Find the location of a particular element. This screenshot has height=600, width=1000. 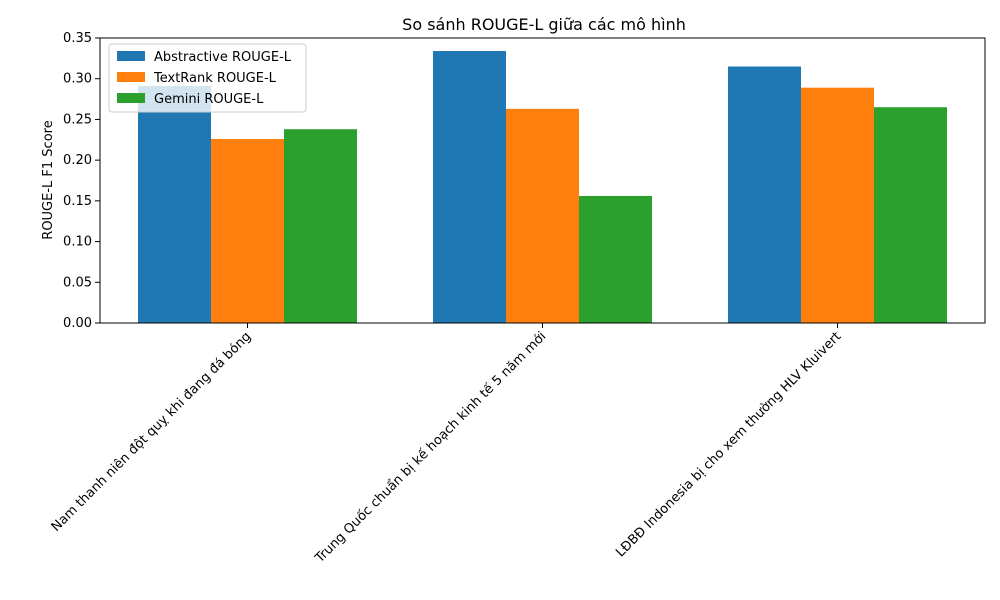

legend-label-2: TextRank ROUGE-L is located at coordinates (215, 78).